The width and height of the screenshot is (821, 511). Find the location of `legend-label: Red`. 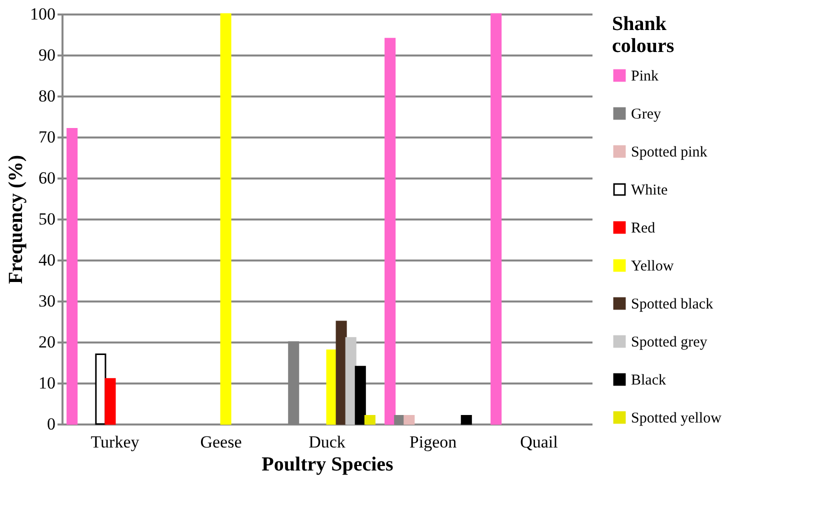

legend-label: Red is located at coordinates (643, 228).